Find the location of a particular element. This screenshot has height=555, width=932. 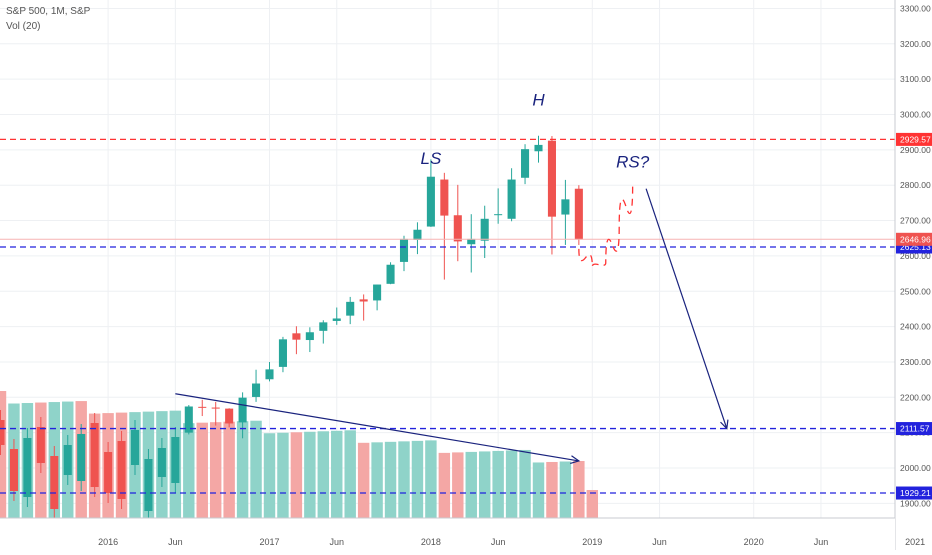

chart-legend: S&P 500, 1M, S&P Vol (20) is located at coordinates (48, 19).